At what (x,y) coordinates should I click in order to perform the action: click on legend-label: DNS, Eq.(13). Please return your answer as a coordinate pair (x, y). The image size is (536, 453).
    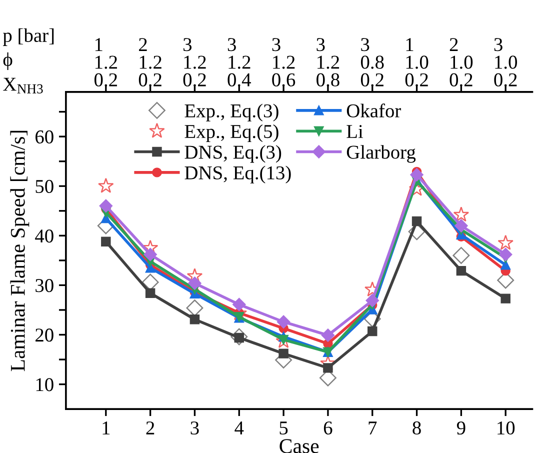
    Looking at the image, I should click on (237, 175).